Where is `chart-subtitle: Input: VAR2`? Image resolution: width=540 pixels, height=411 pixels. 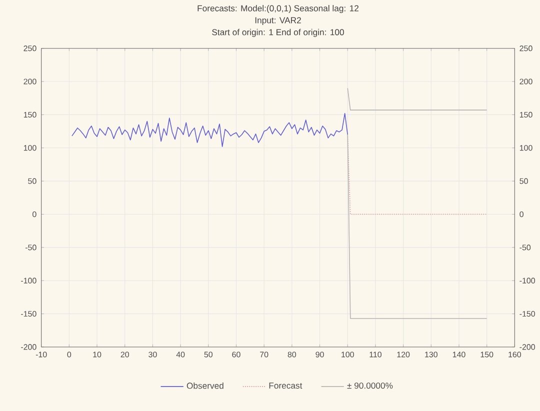
chart-subtitle: Input: VAR2 is located at coordinates (278, 21).